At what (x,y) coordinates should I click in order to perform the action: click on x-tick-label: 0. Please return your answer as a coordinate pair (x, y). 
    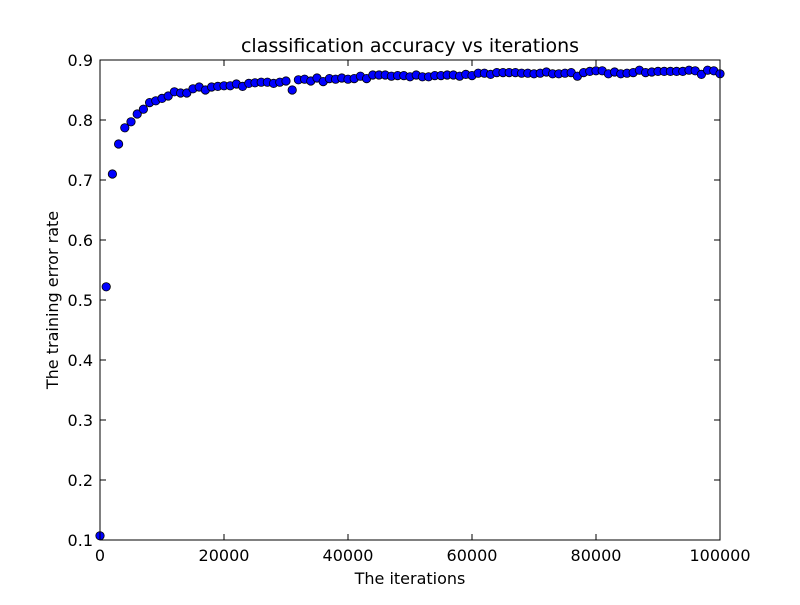
    Looking at the image, I should click on (100, 555).